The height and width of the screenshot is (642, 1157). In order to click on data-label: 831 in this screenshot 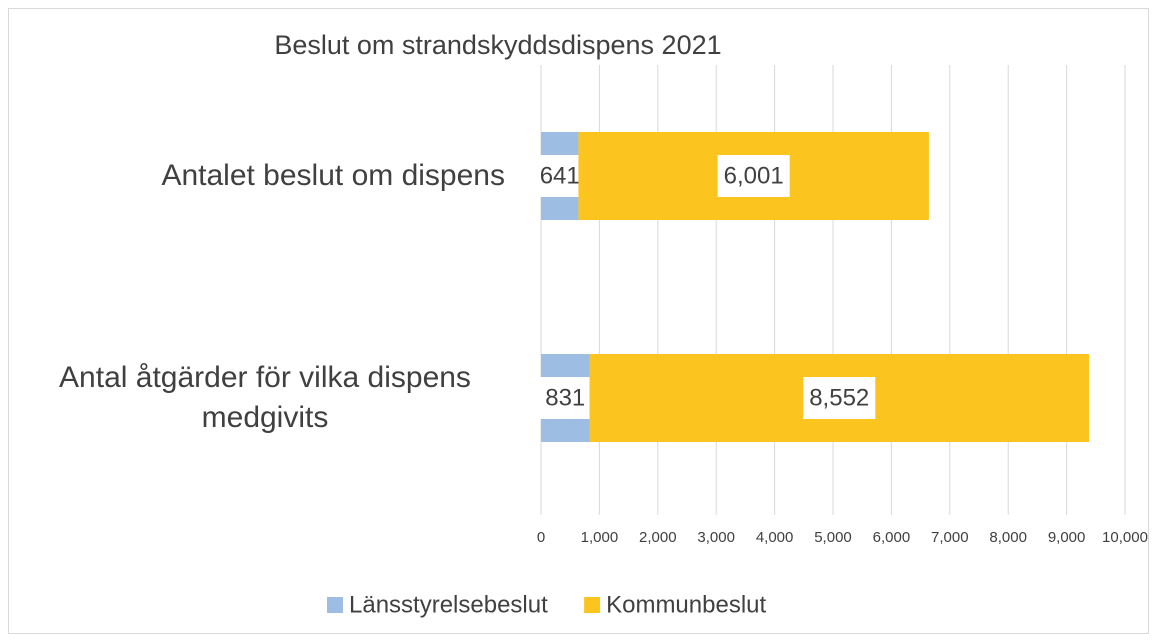, I will do `click(565, 397)`.